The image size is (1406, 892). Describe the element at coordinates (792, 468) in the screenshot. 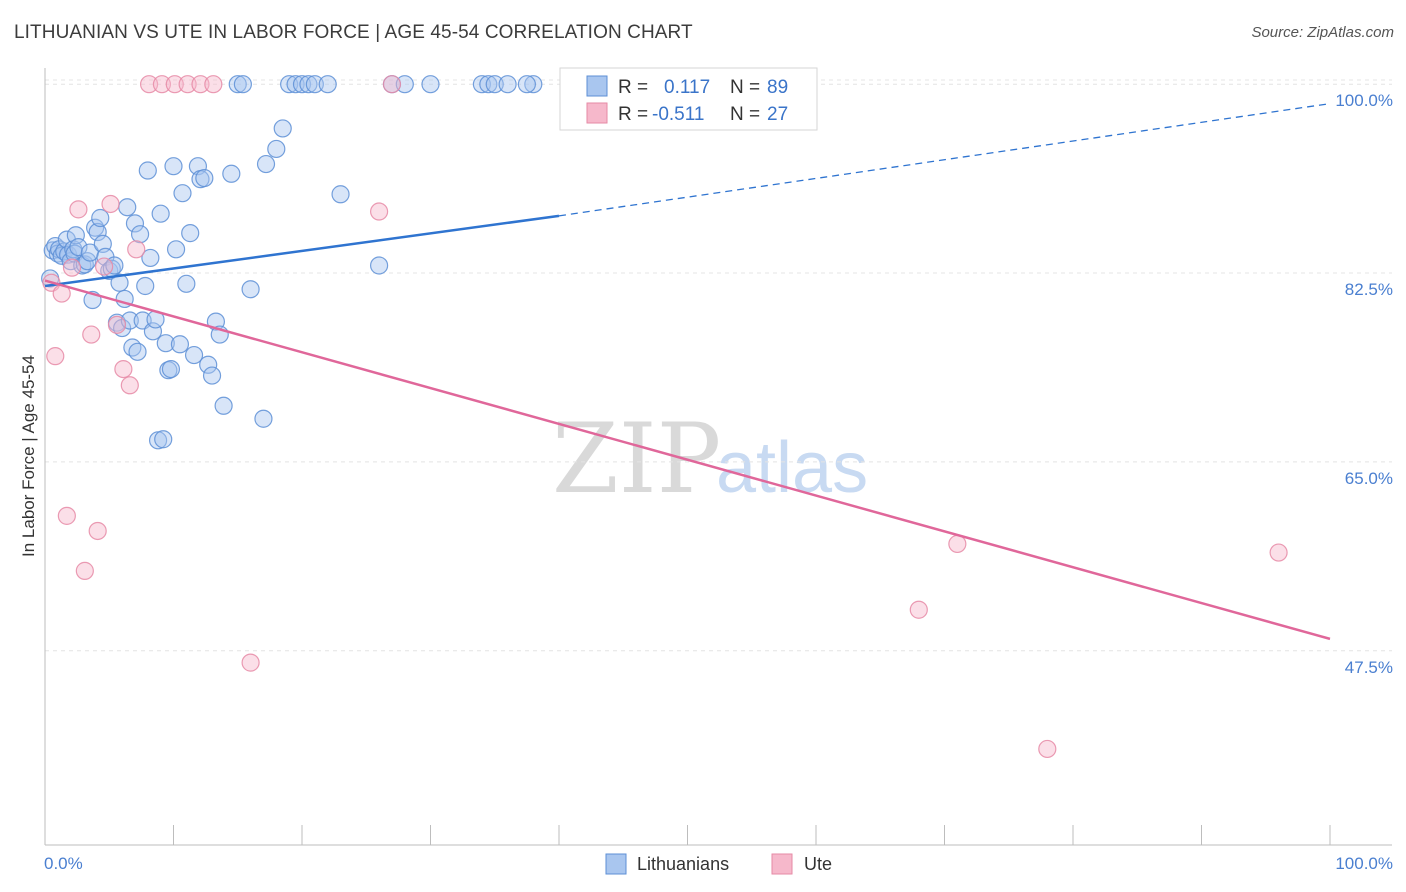

I see `watermark-atlas: atlas` at that location.